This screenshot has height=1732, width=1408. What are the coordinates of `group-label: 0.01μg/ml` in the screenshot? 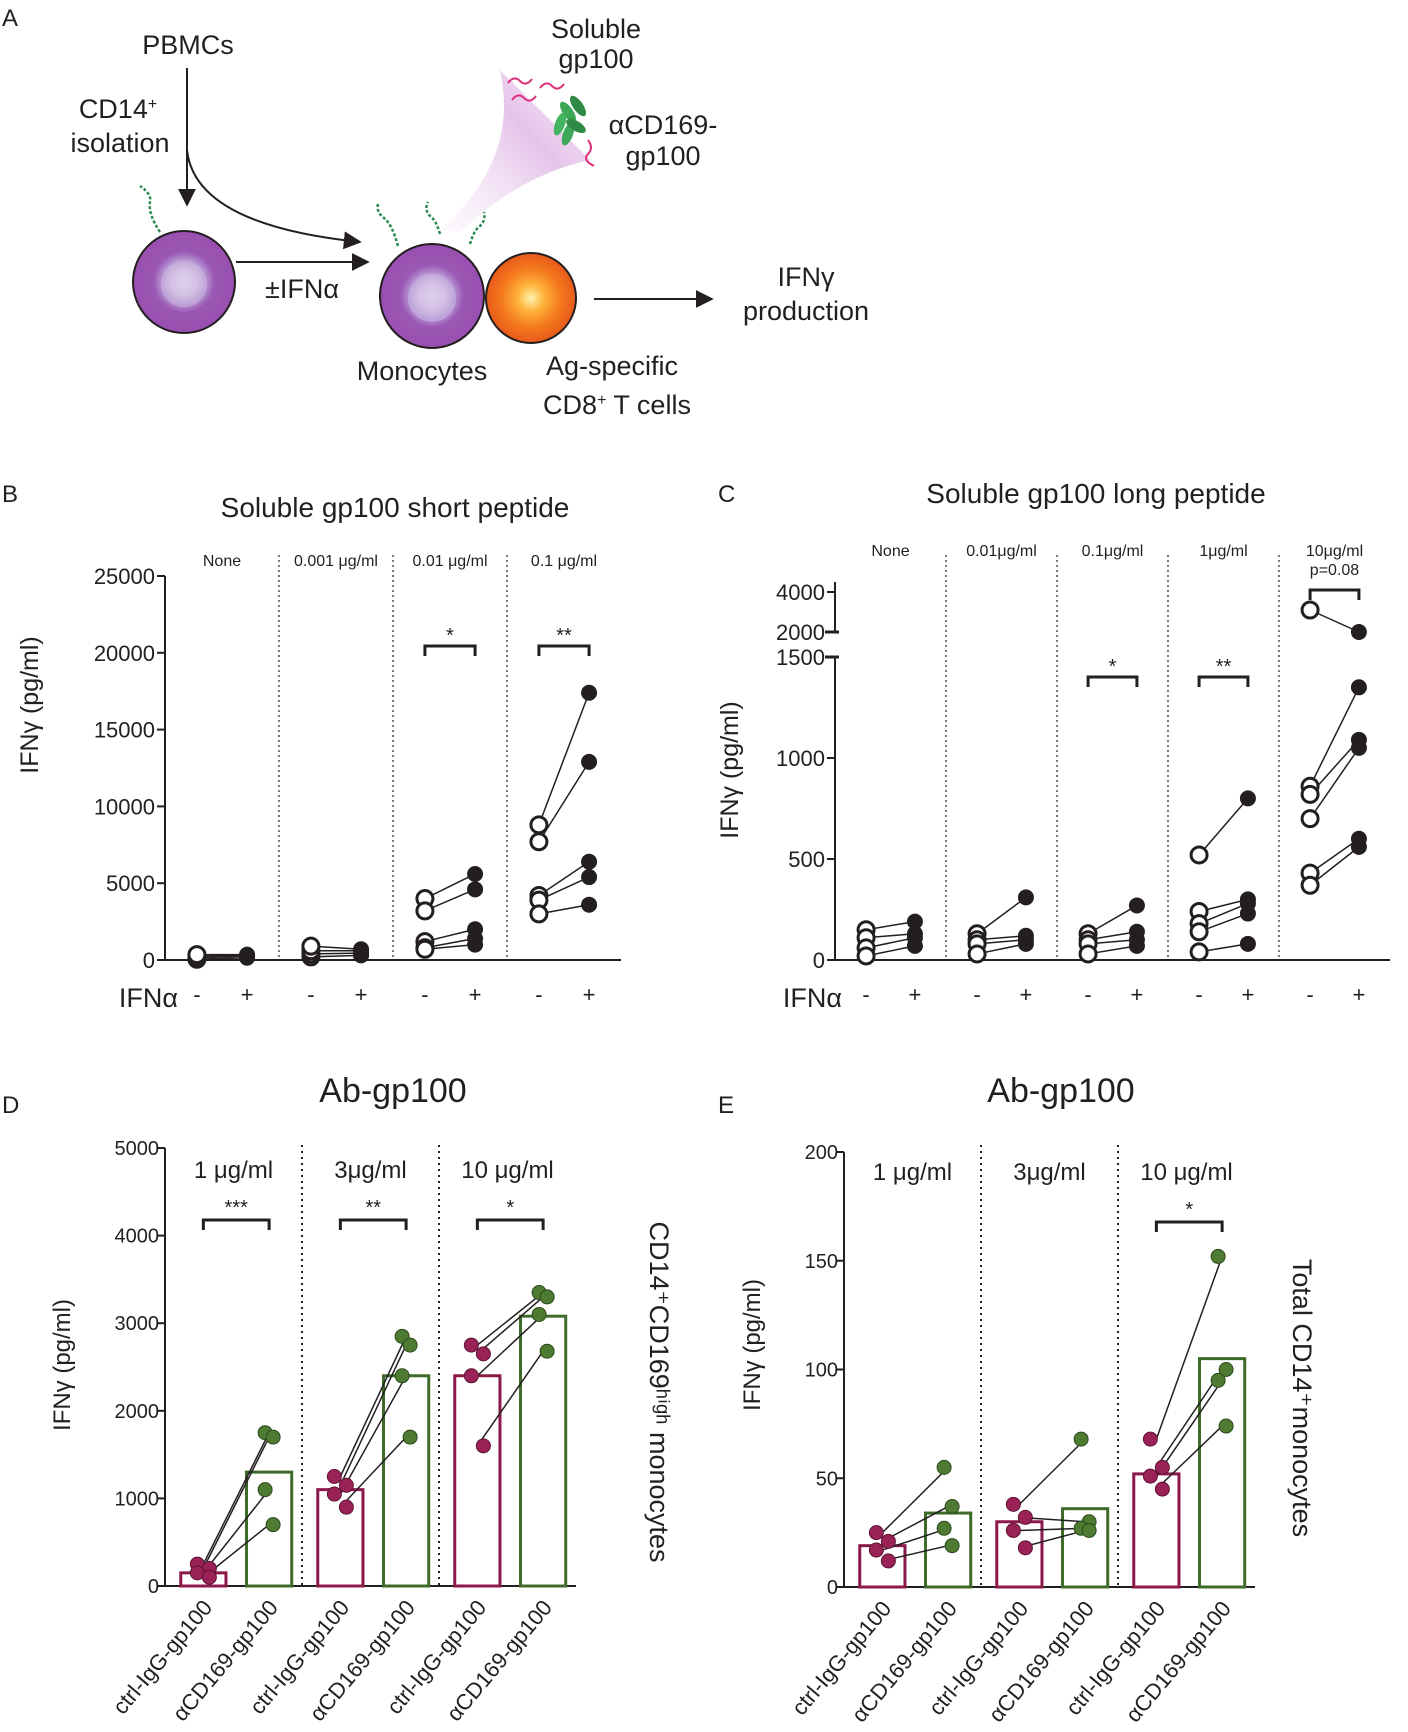 It's located at (1001, 551).